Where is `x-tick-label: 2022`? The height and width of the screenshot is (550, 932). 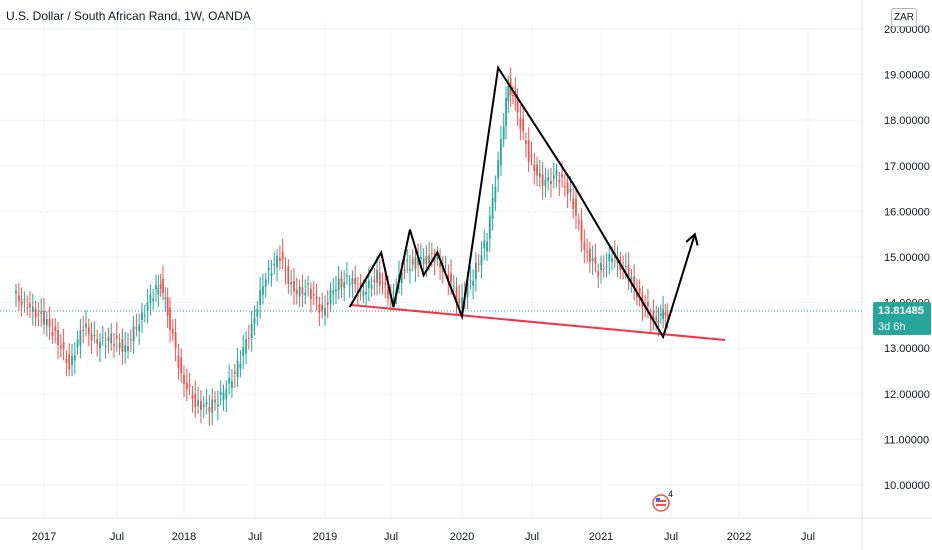 x-tick-label: 2022 is located at coordinates (739, 537).